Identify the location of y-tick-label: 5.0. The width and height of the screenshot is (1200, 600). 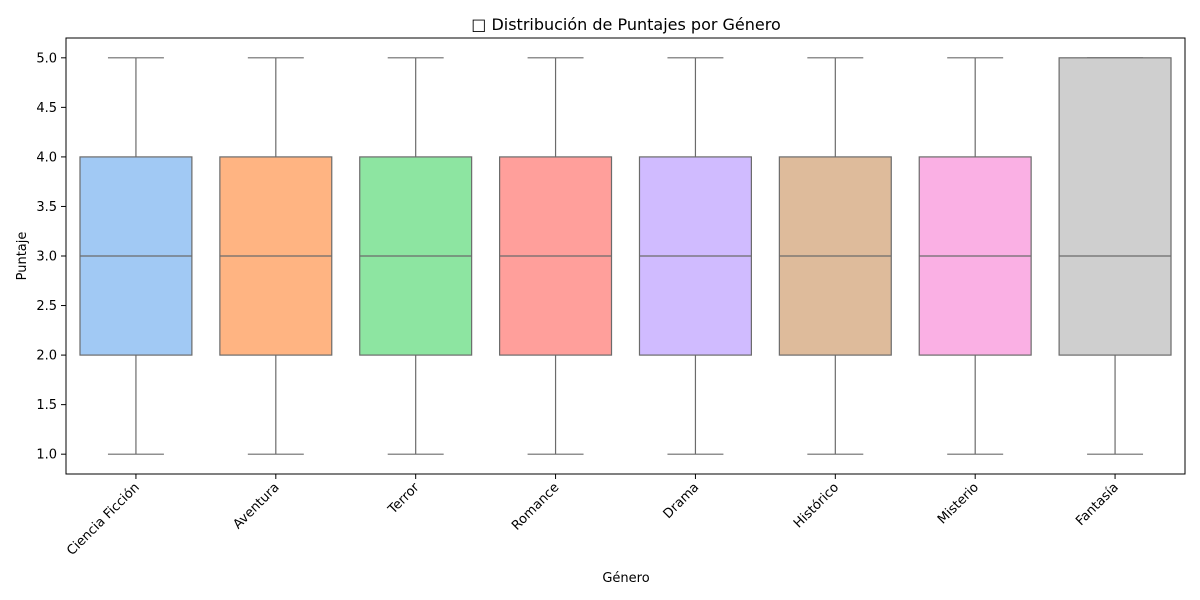
(46, 58).